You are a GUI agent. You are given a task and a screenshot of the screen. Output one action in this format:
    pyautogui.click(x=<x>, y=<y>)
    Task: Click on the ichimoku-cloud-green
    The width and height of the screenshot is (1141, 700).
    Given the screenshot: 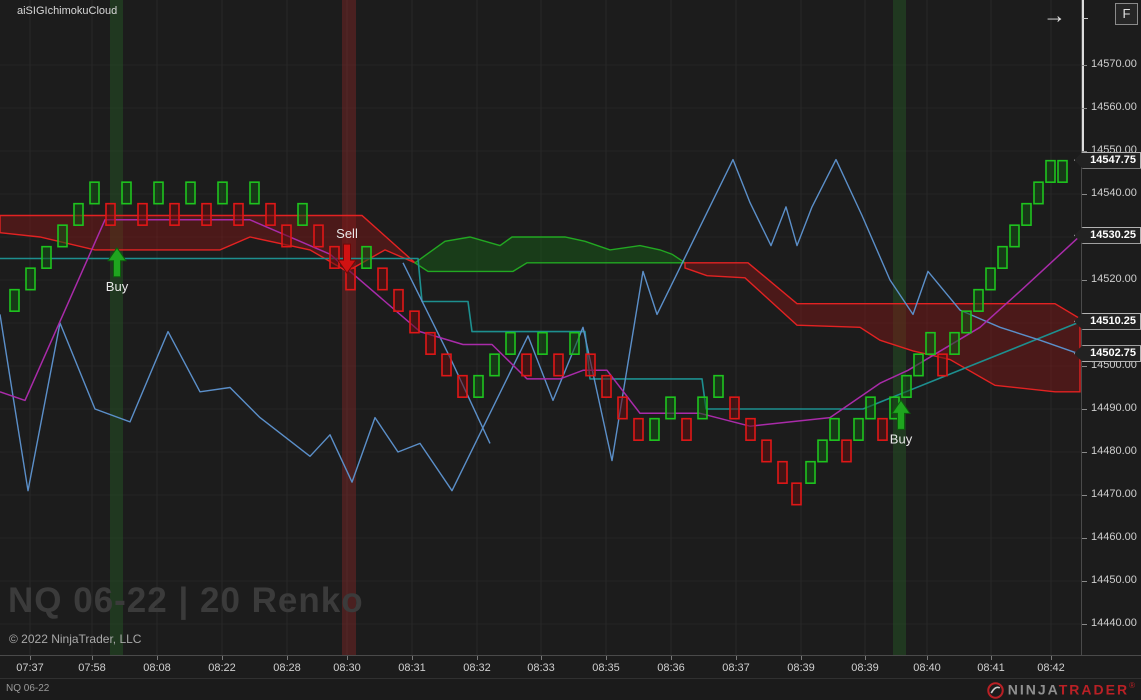 What is the action you would take?
    pyautogui.click(x=550, y=254)
    